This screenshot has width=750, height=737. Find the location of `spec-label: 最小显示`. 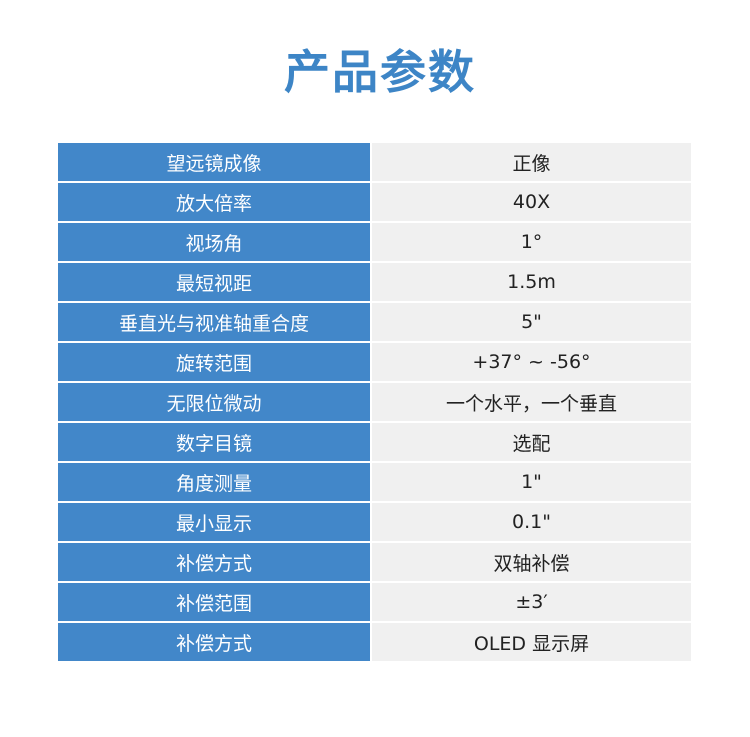

spec-label: 最小显示 is located at coordinates (214, 522).